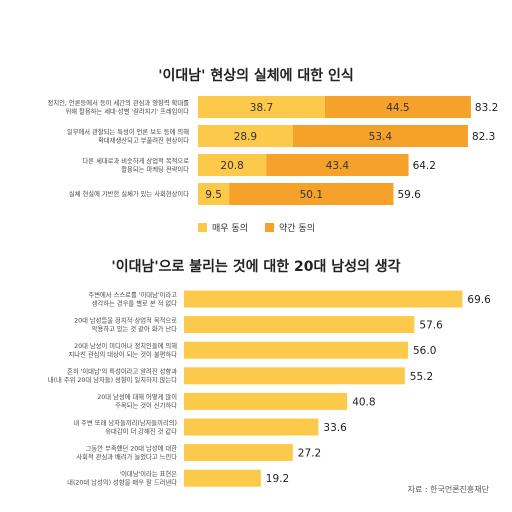  I want to click on chart1-title: '이대남' 현상의 실체에 대한 인식, so click(256, 75).